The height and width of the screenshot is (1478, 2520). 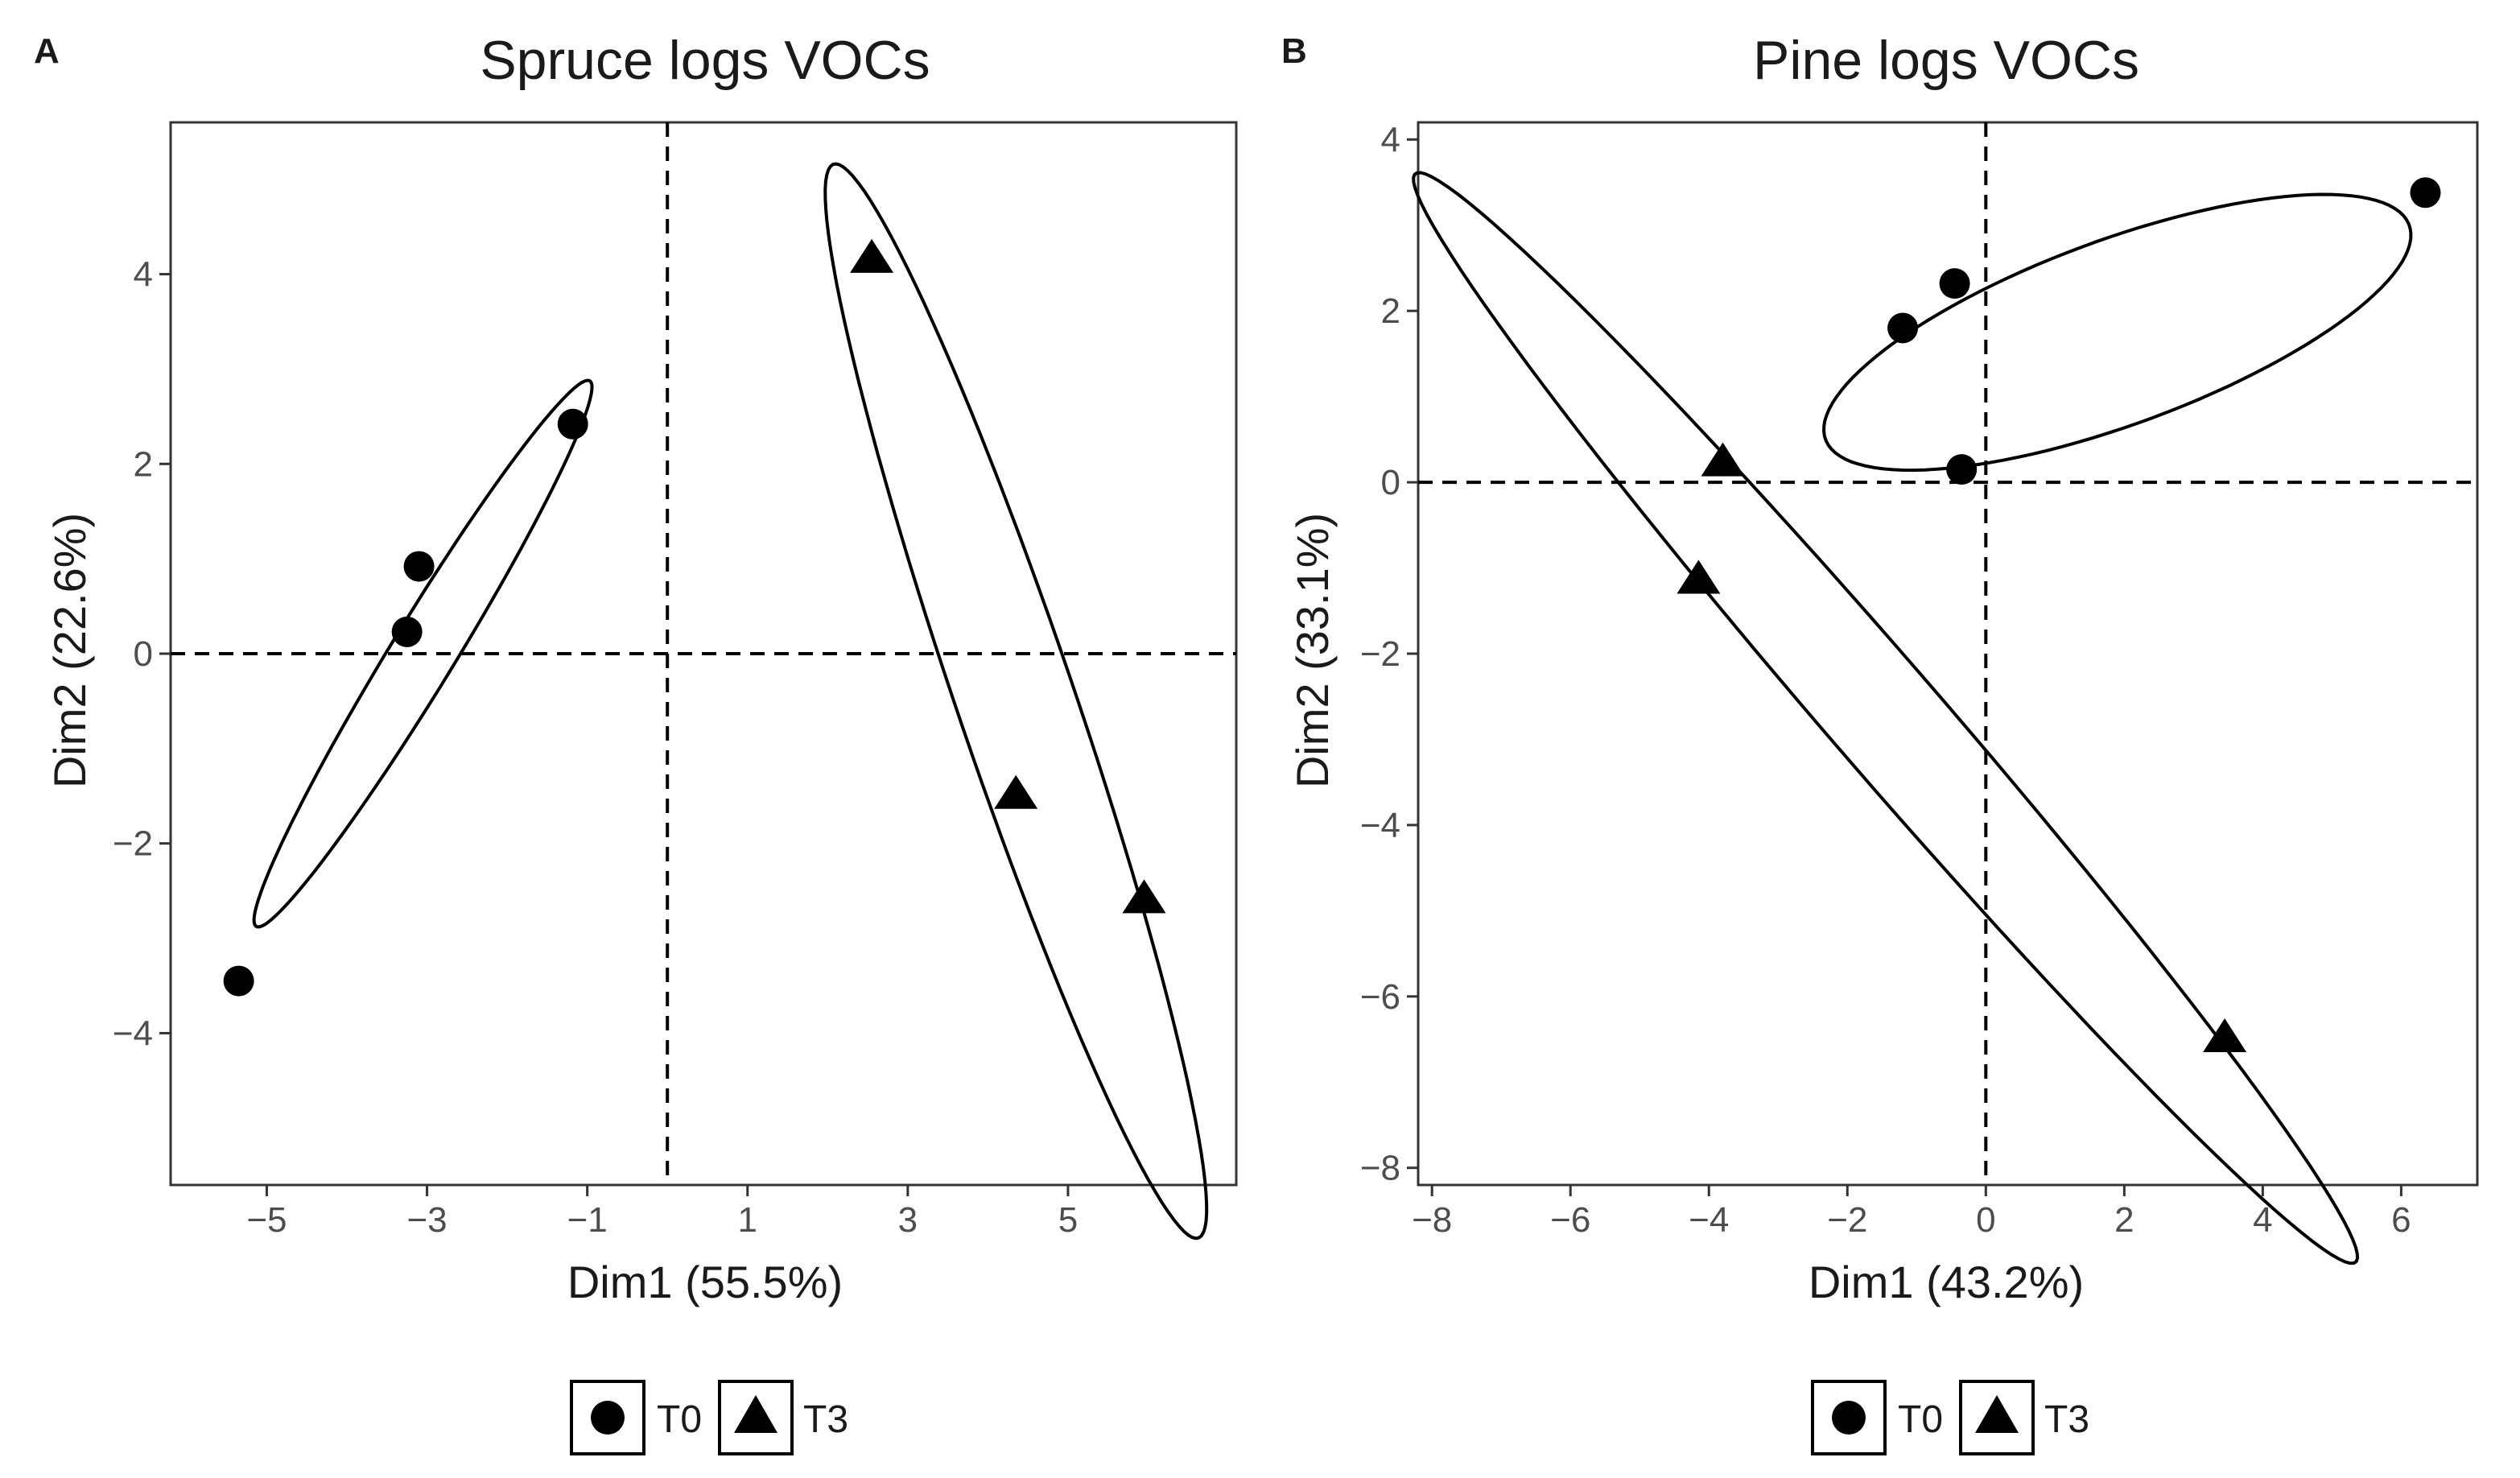 What do you see at coordinates (1985, 1220) in the screenshot?
I see `x-tick-label-pine: 0` at bounding box center [1985, 1220].